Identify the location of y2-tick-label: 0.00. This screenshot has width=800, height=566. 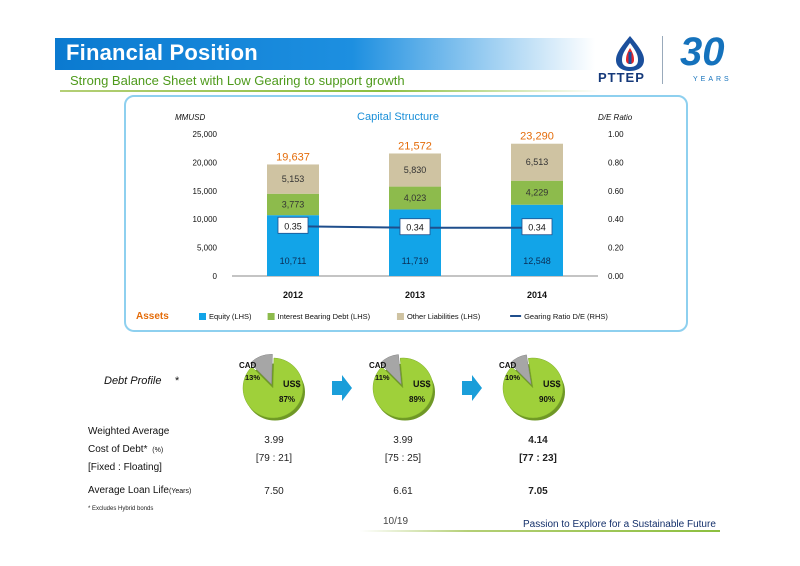
(616, 276).